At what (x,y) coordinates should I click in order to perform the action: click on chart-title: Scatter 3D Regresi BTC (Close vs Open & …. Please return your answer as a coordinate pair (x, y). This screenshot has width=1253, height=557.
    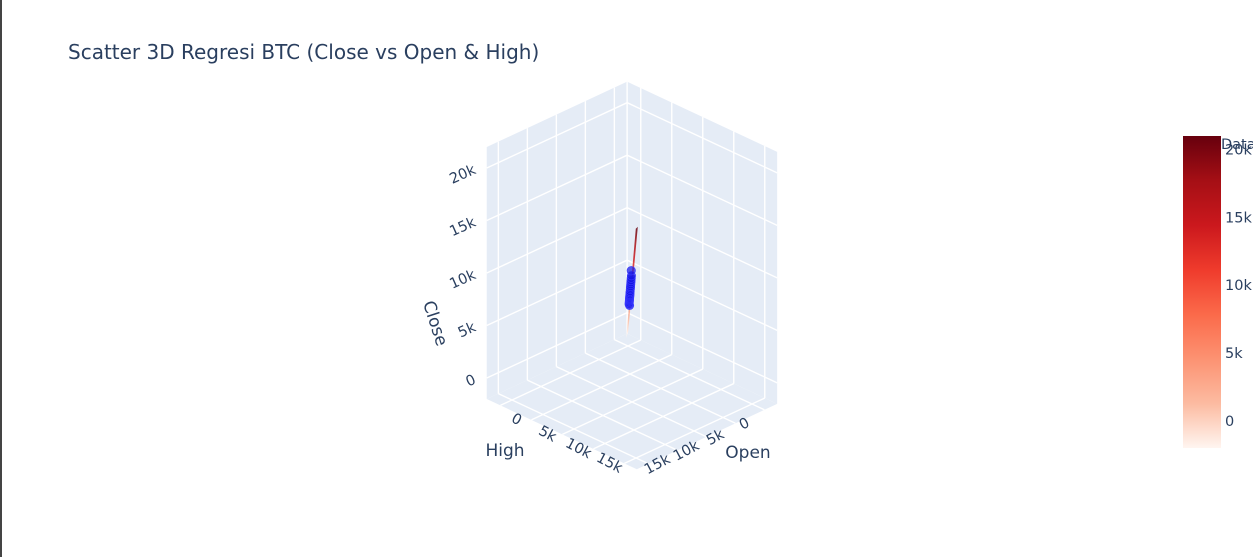
    Looking at the image, I should click on (304, 52).